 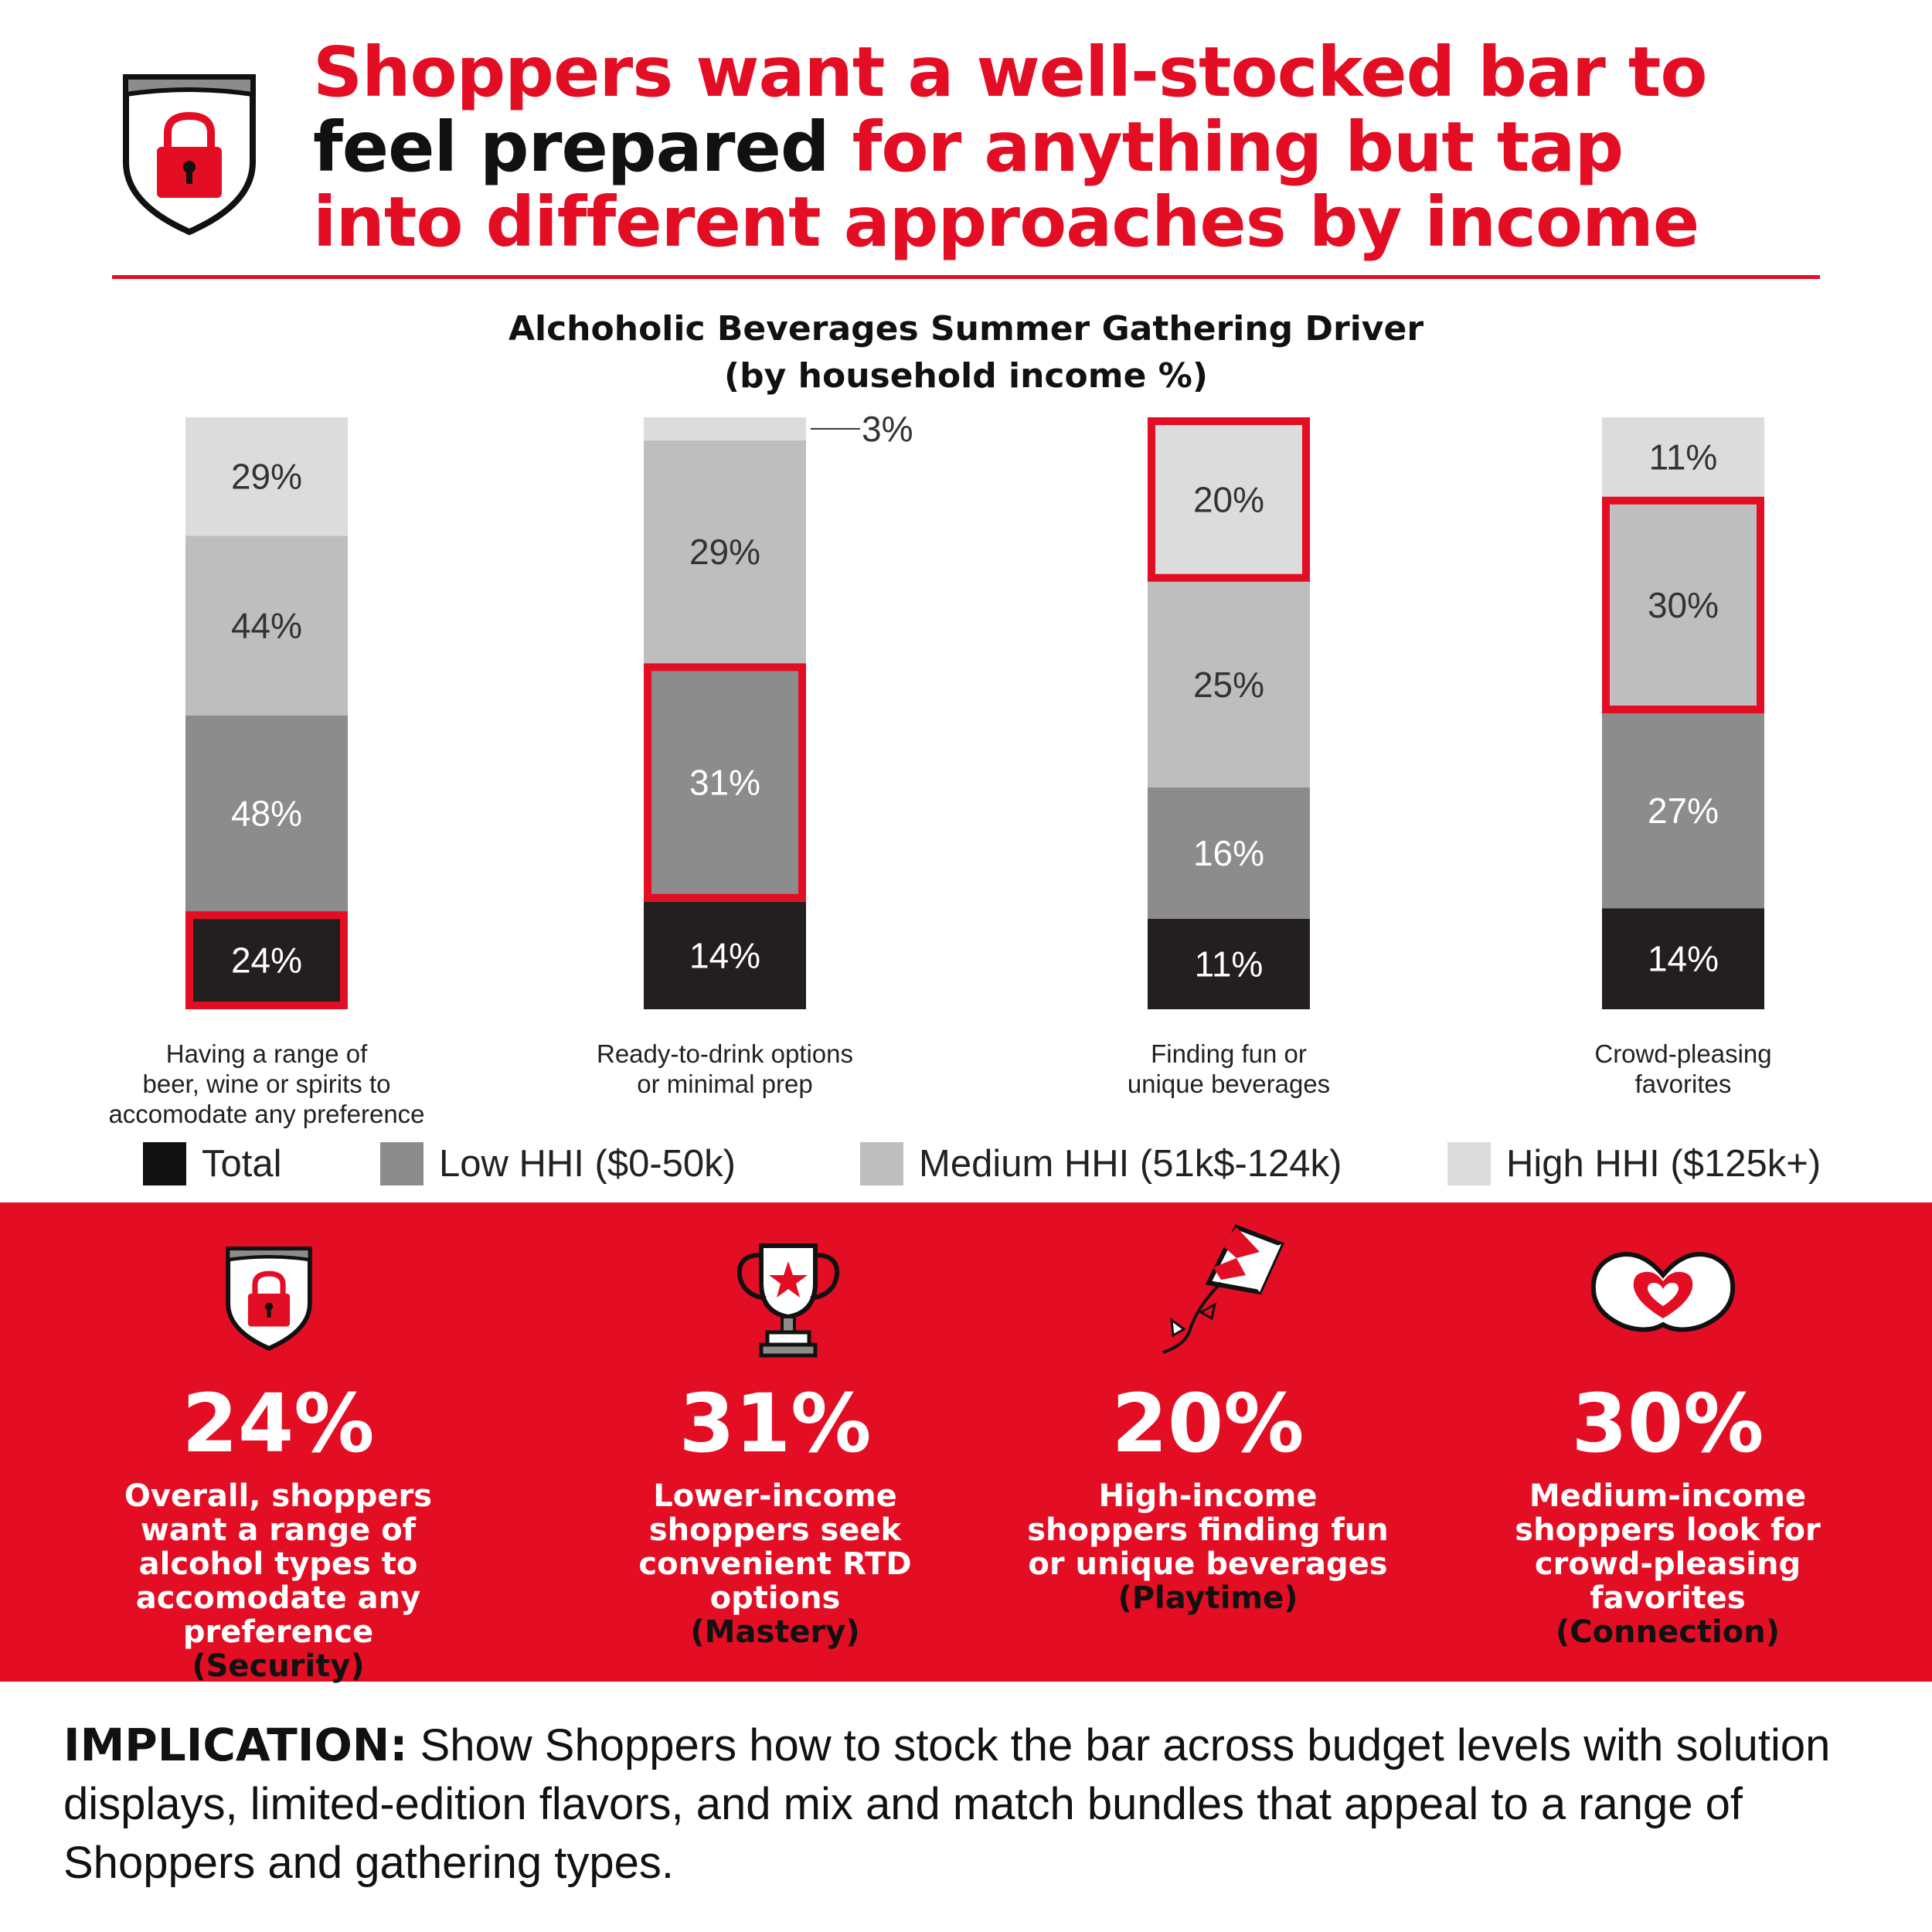 What do you see at coordinates (1668, 1424) in the screenshot?
I see `stat-connection-value: 30%` at bounding box center [1668, 1424].